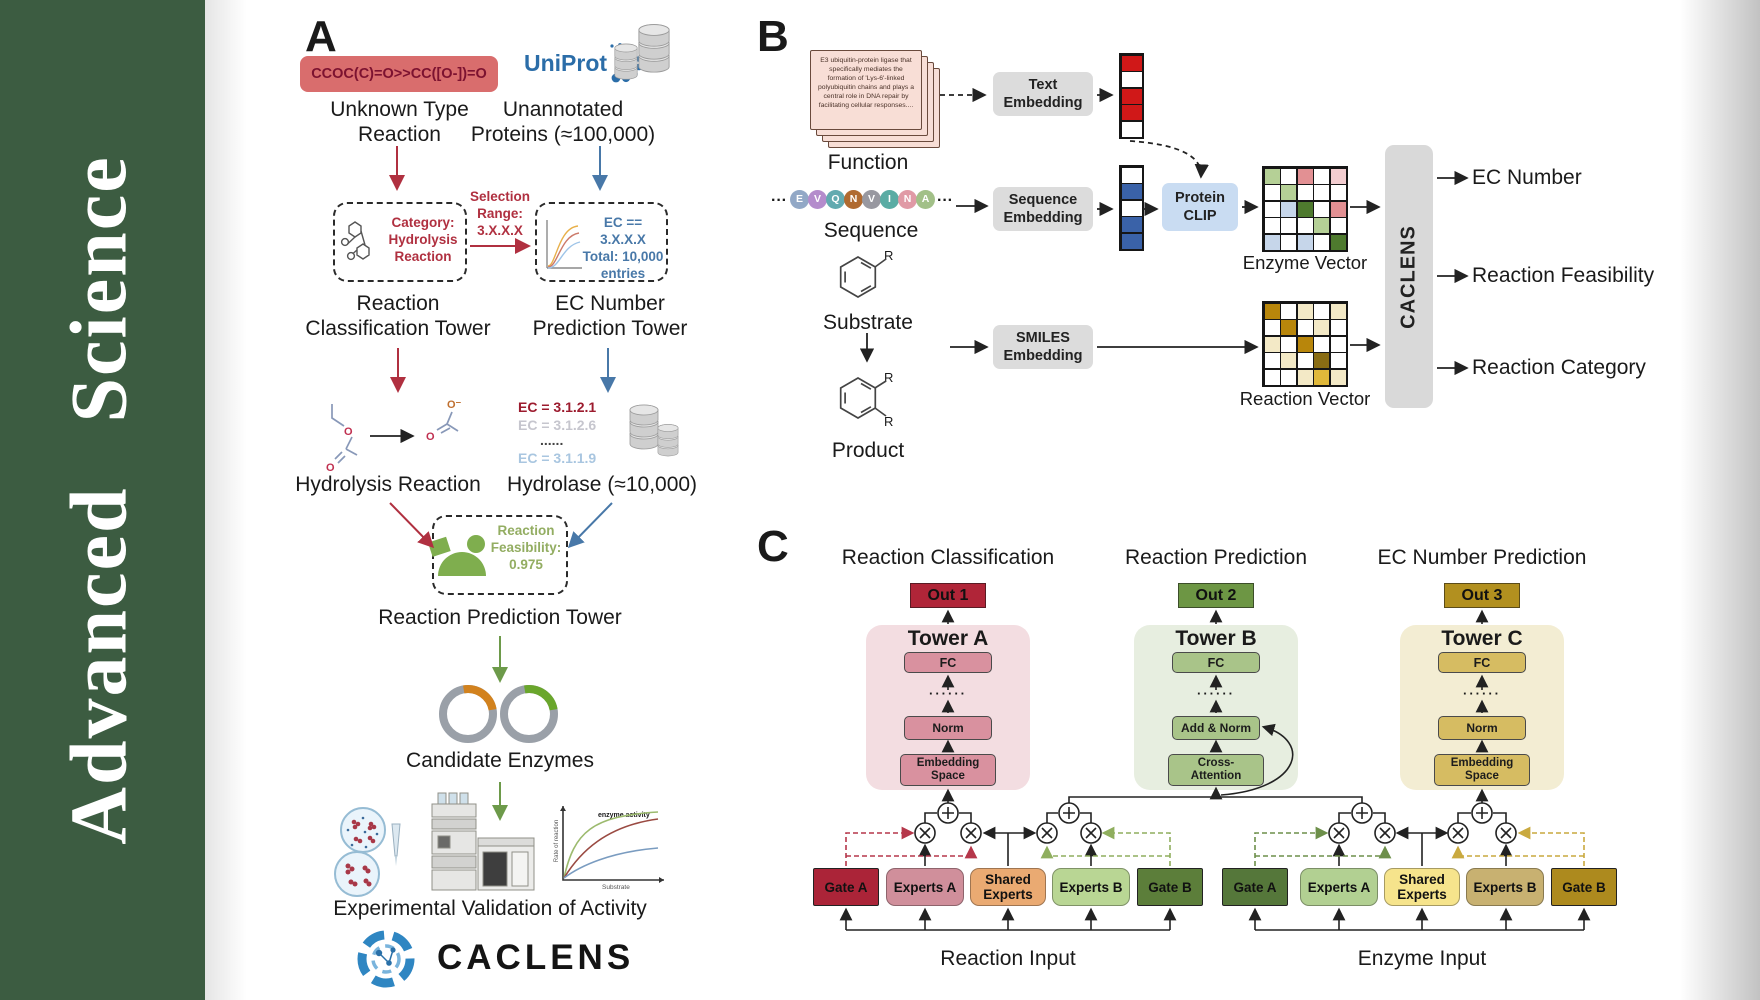  Describe the element at coordinates (945, 200) in the screenshot. I see `sequence-ellipsis-right: ···` at that location.